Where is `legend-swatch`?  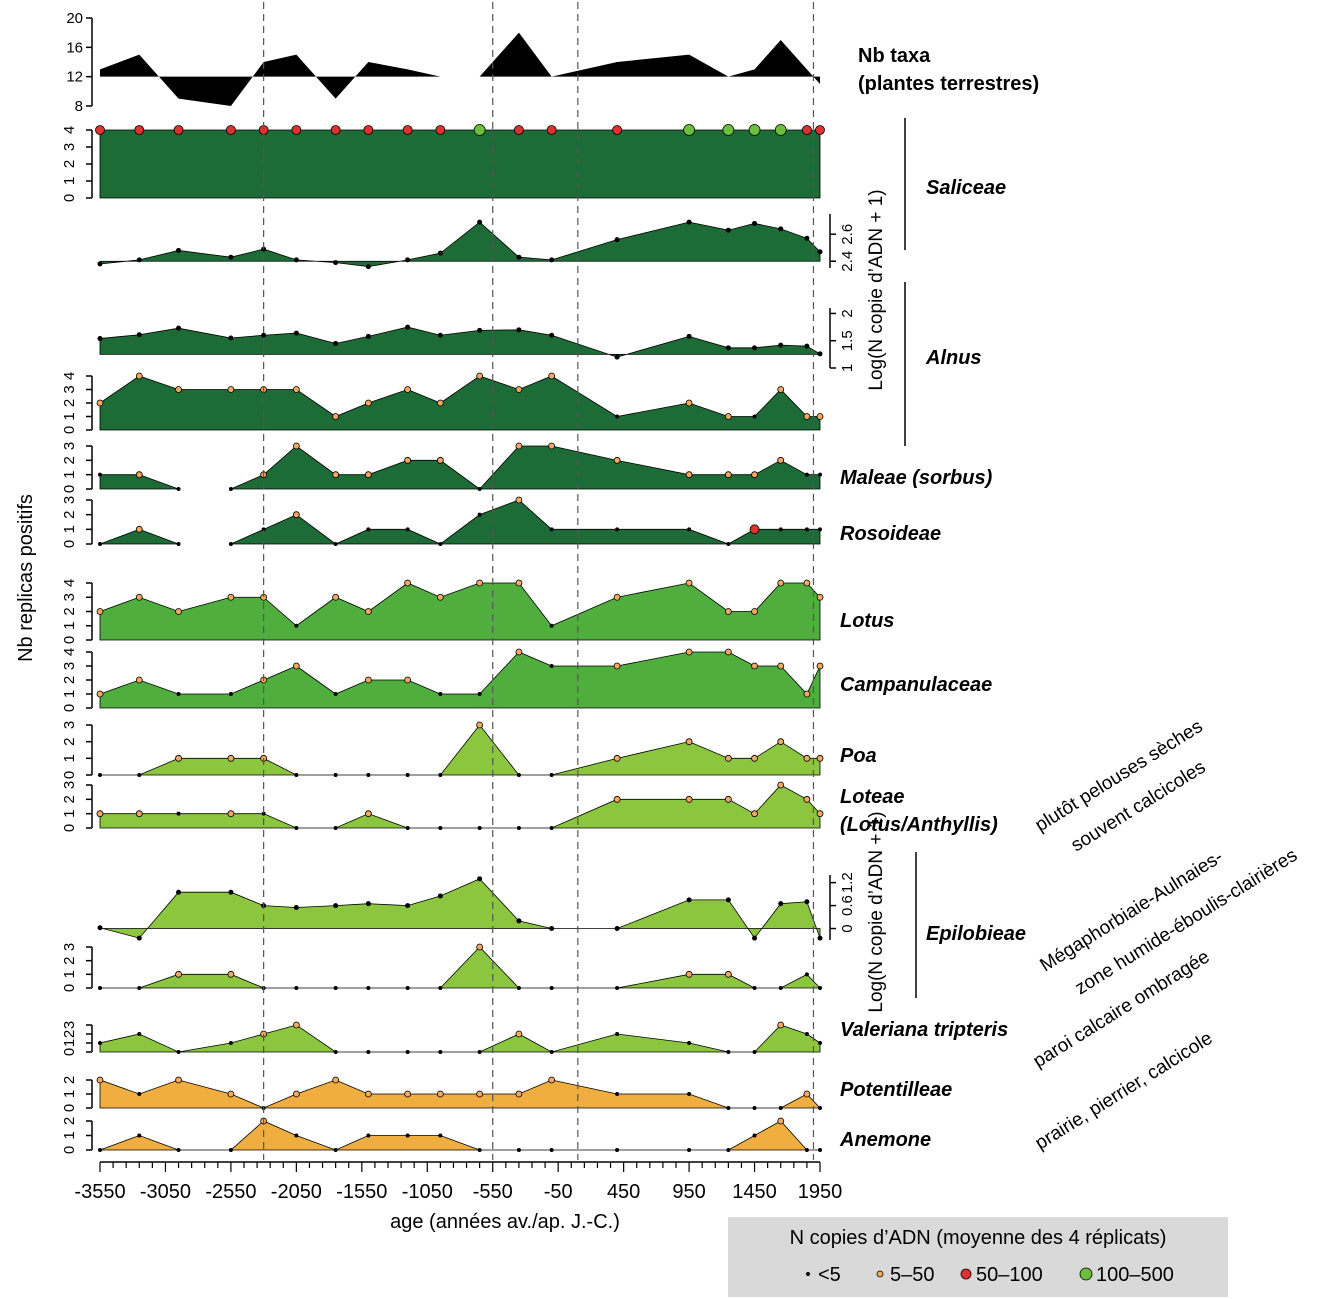 legend-swatch is located at coordinates (880, 1274).